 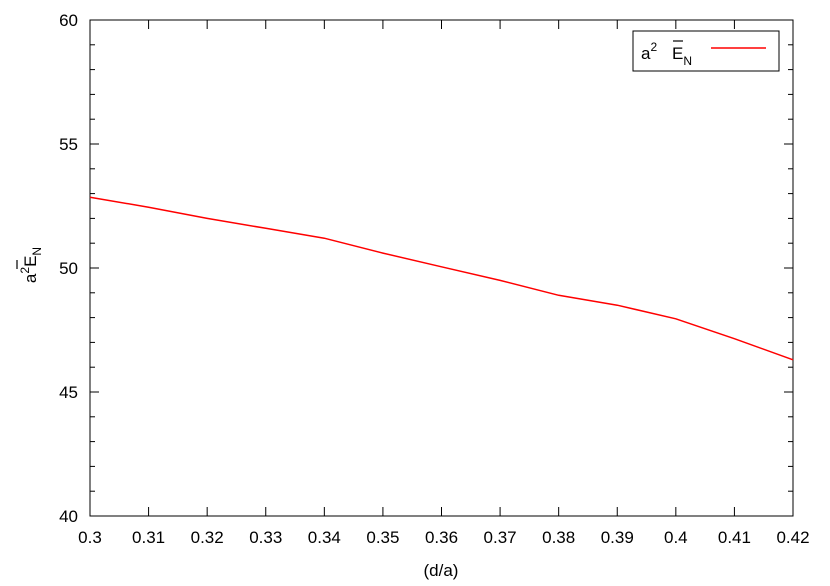 What do you see at coordinates (25, 270) in the screenshot?
I see `y-axis-label-sup: 2` at bounding box center [25, 270].